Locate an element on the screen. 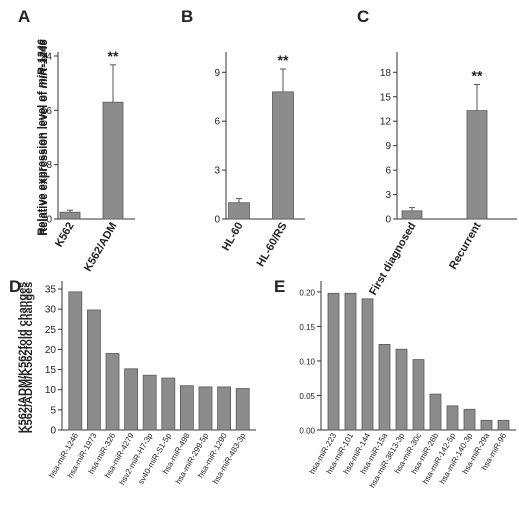 The height and width of the screenshot is (505, 519). y-tick-label: 0.20 is located at coordinates (307, 292).